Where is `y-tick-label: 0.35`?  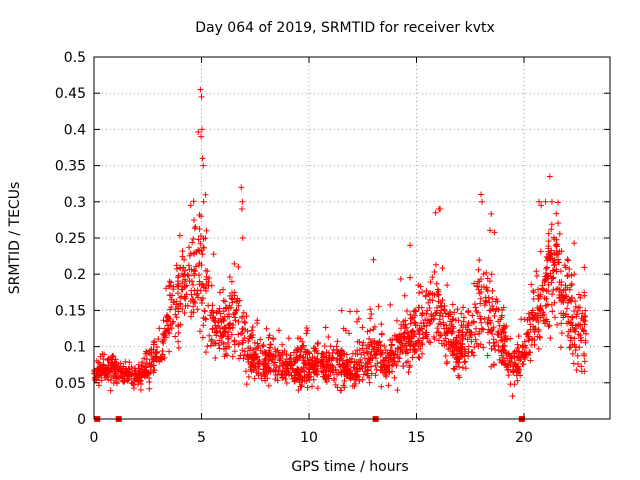 y-tick-label: 0.35 is located at coordinates (70, 167).